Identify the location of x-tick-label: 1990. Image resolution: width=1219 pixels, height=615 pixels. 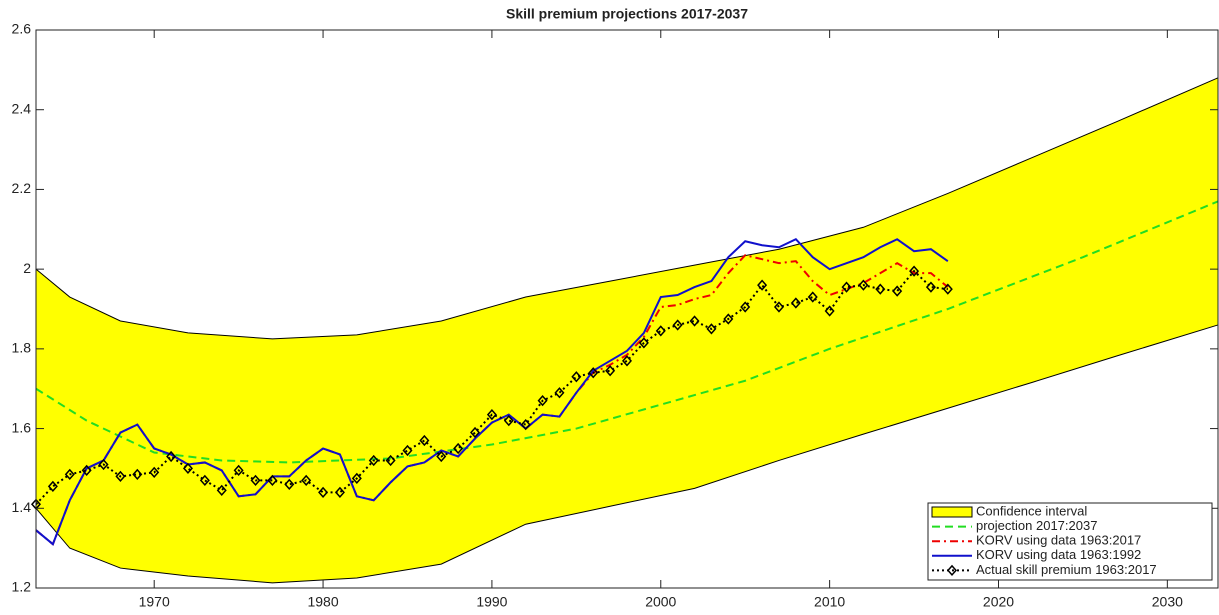
(491, 602).